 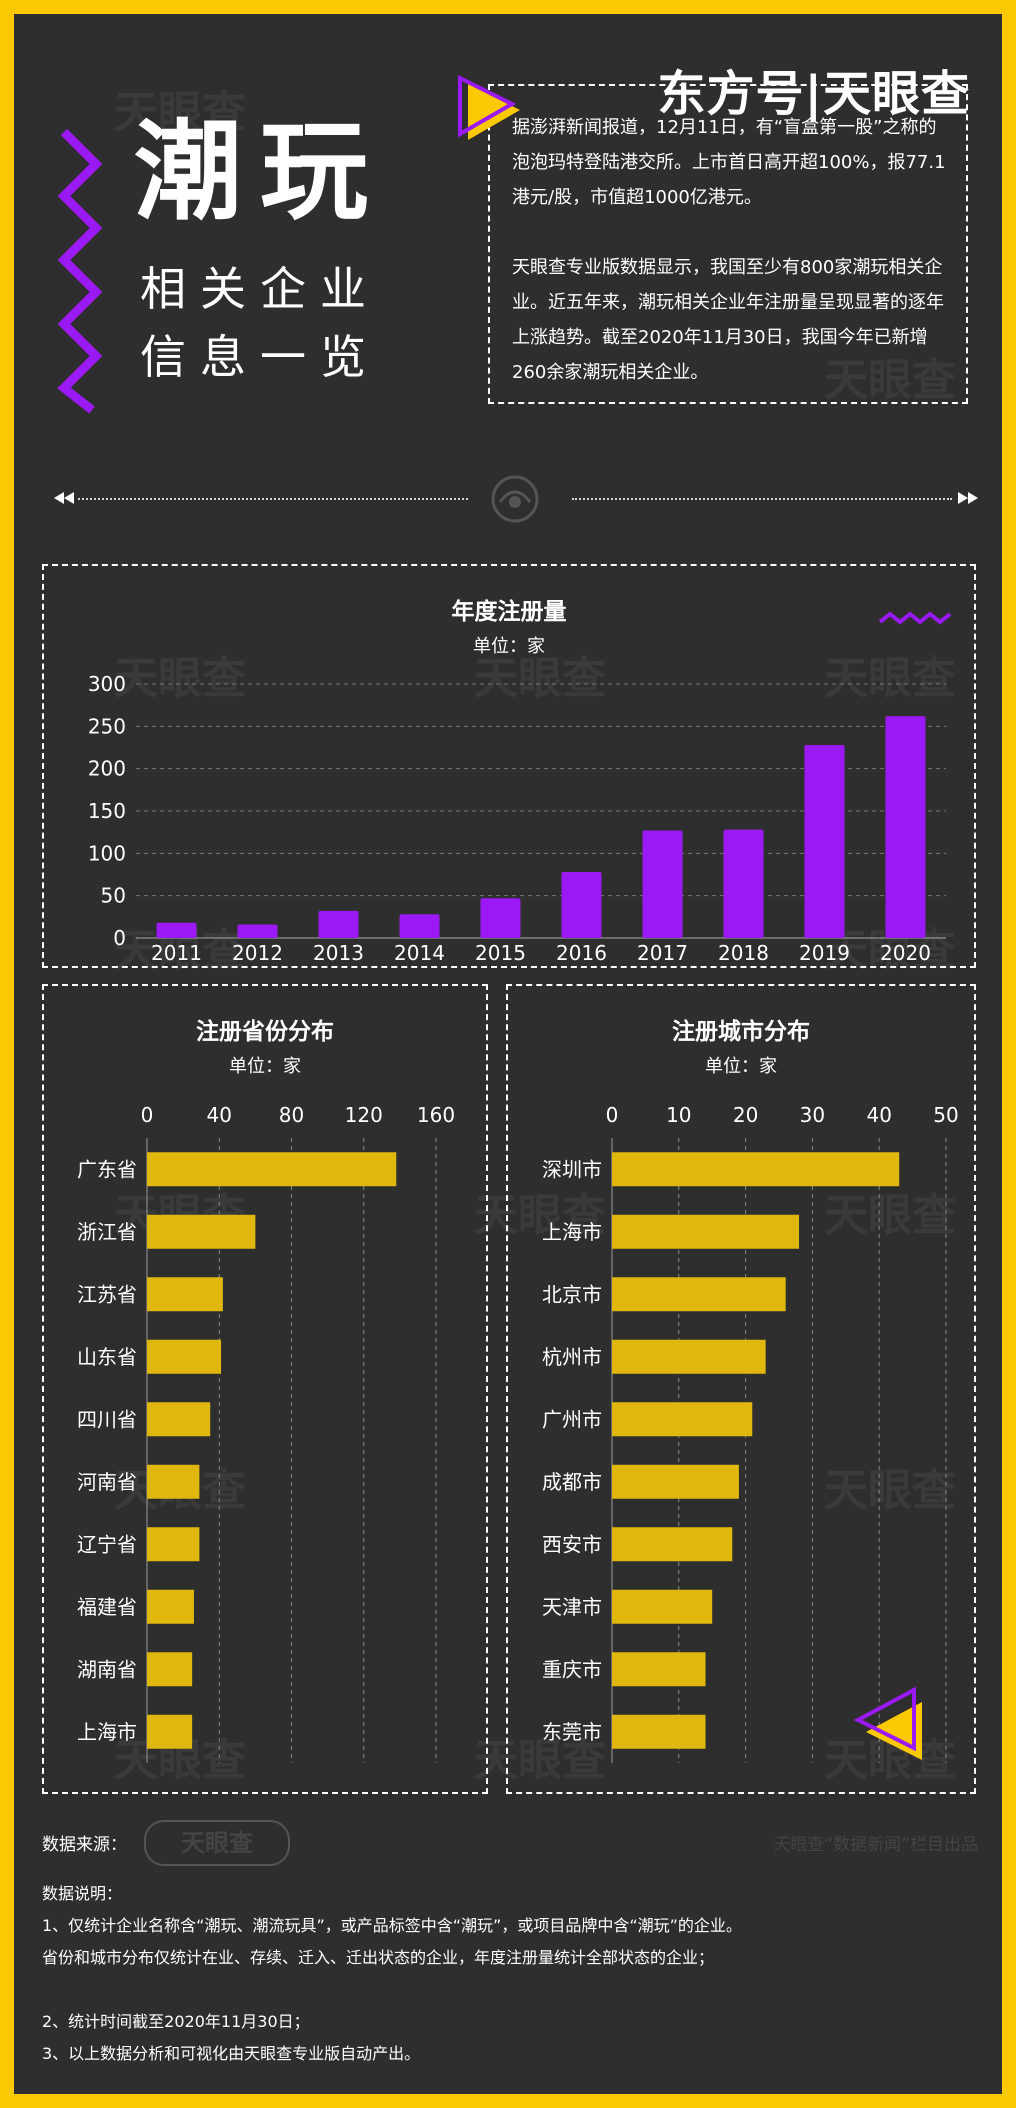 I want to click on y-tick-label: 200, so click(x=107, y=769).